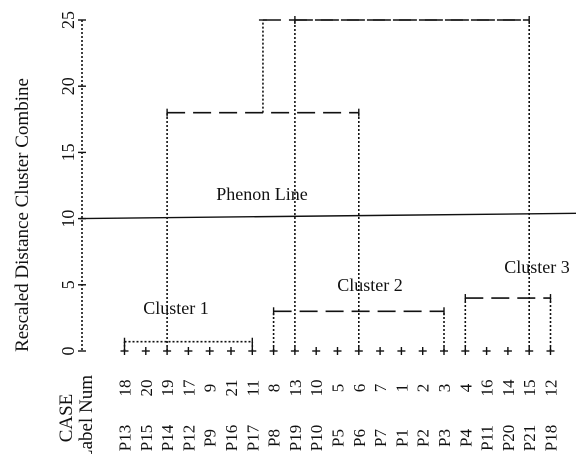  What do you see at coordinates (274, 388) in the screenshot?
I see `leaf-num-label: 8` at bounding box center [274, 388].